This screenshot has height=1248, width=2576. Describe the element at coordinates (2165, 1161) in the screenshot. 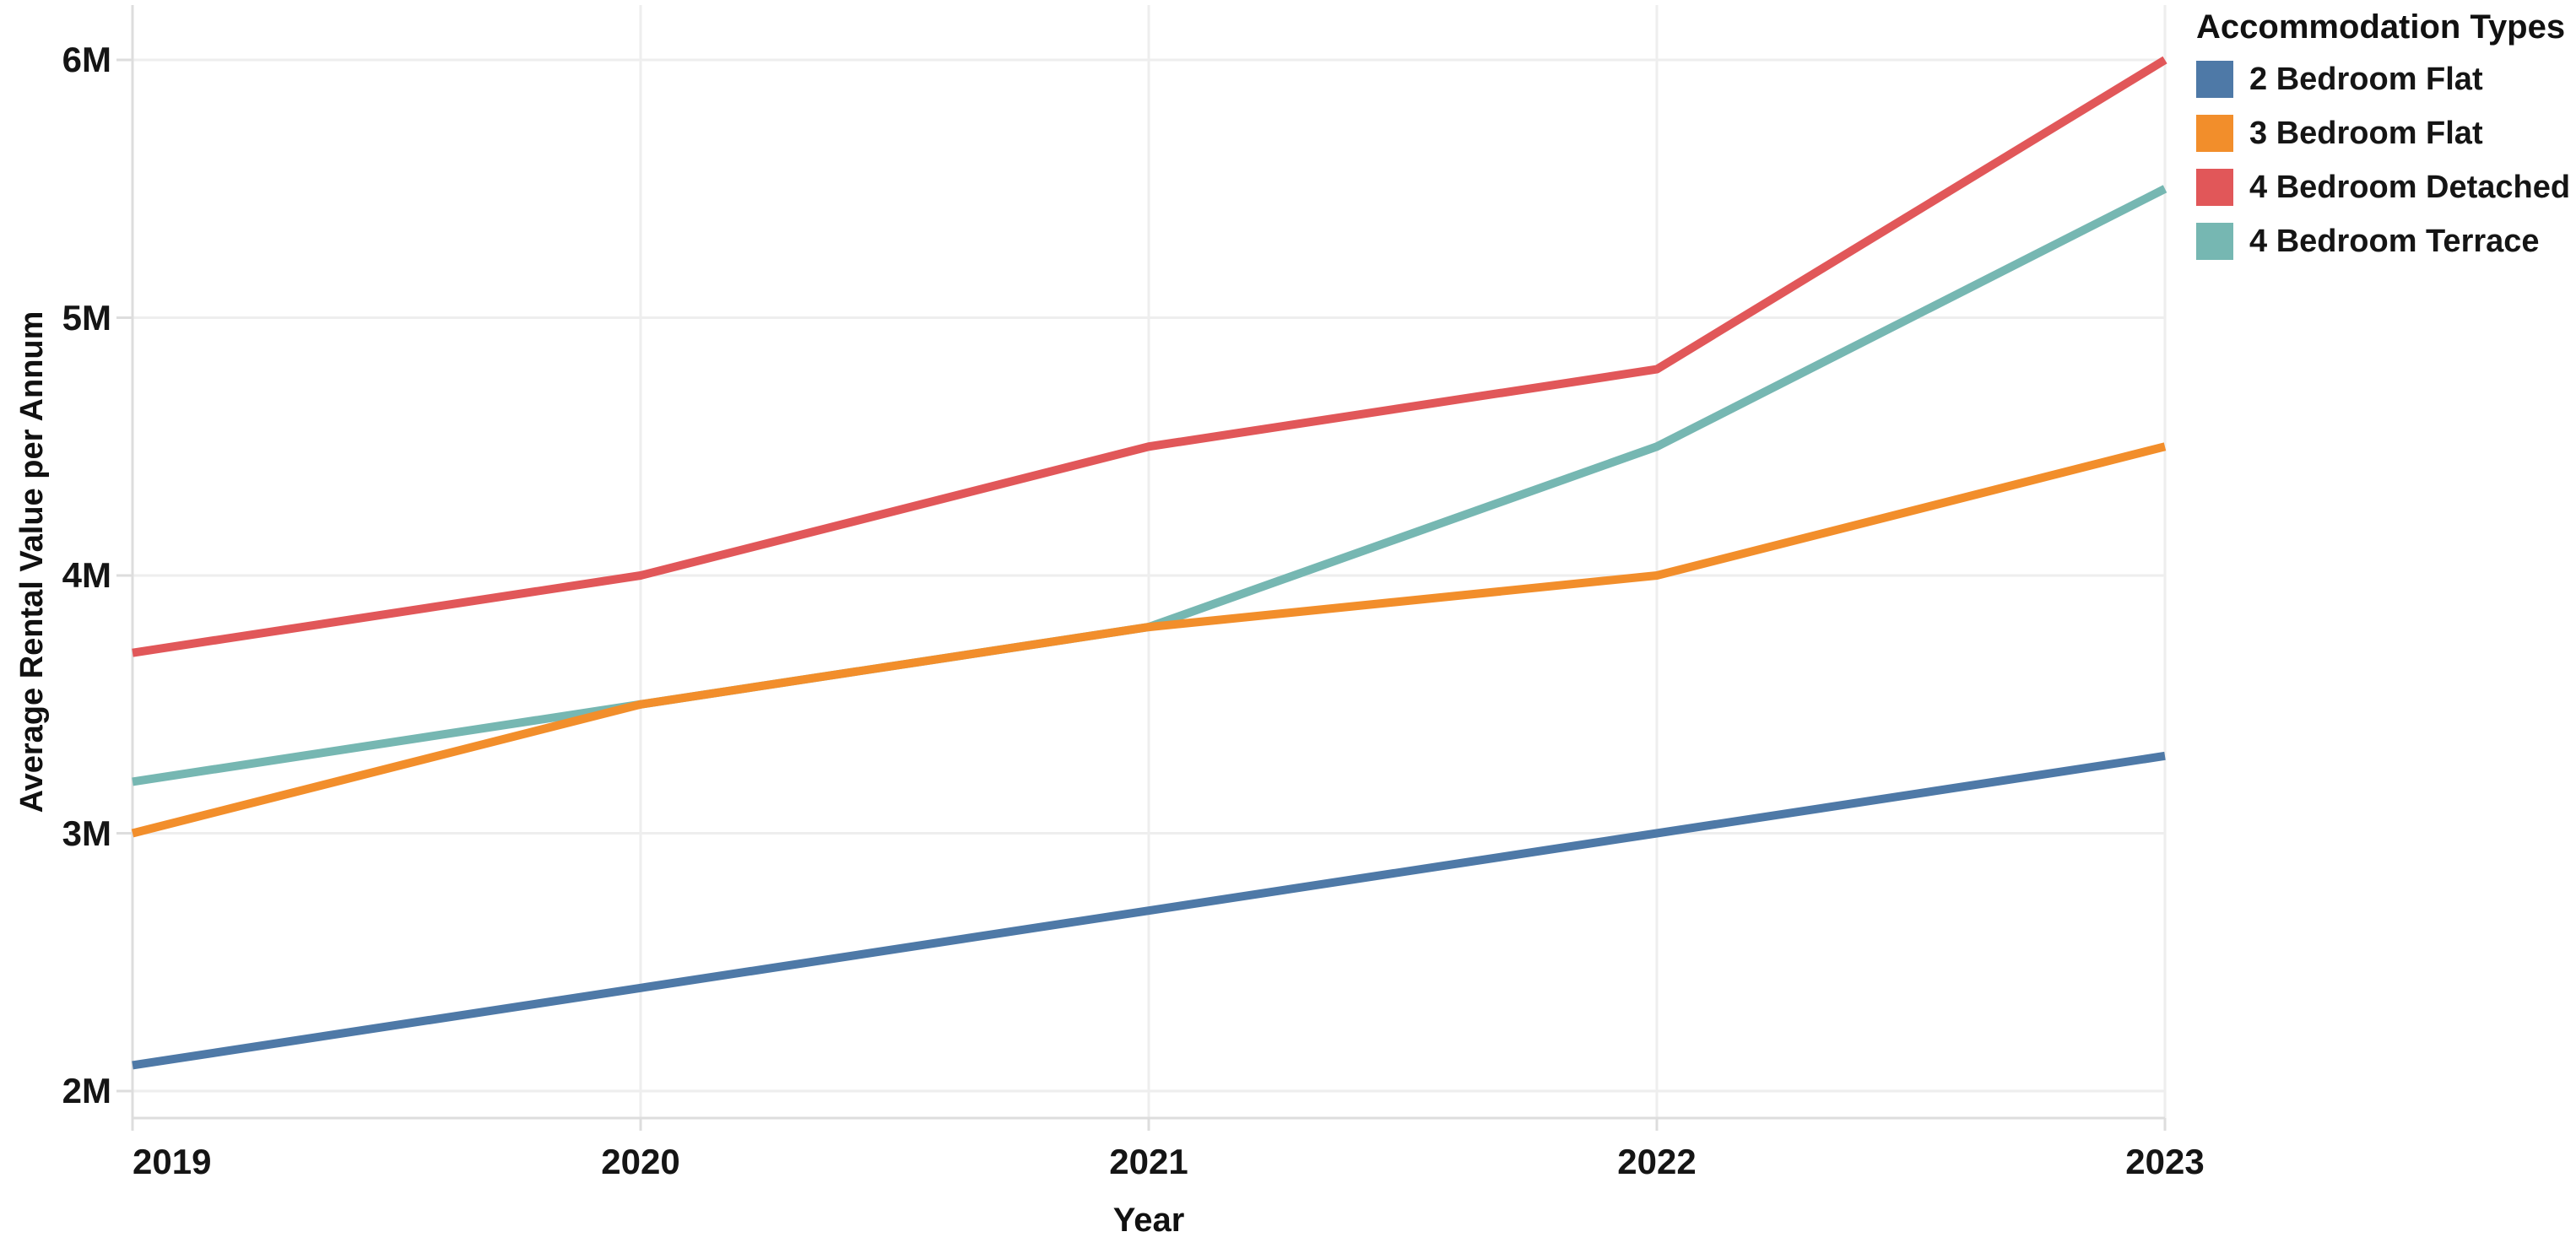

I see `x-tick-label: 2023` at that location.